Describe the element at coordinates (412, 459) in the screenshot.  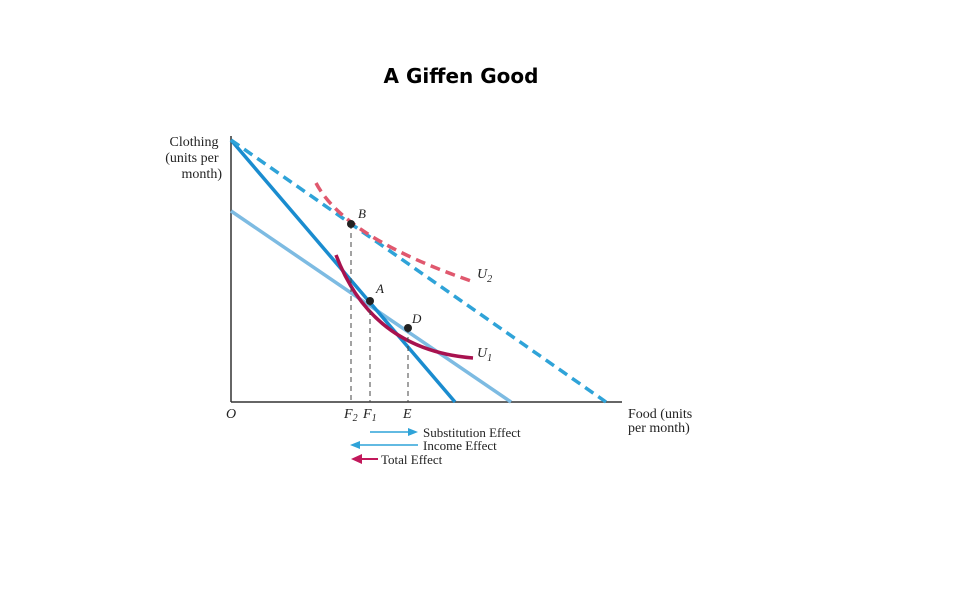
I see `legend-total-label: Total Effect` at that location.